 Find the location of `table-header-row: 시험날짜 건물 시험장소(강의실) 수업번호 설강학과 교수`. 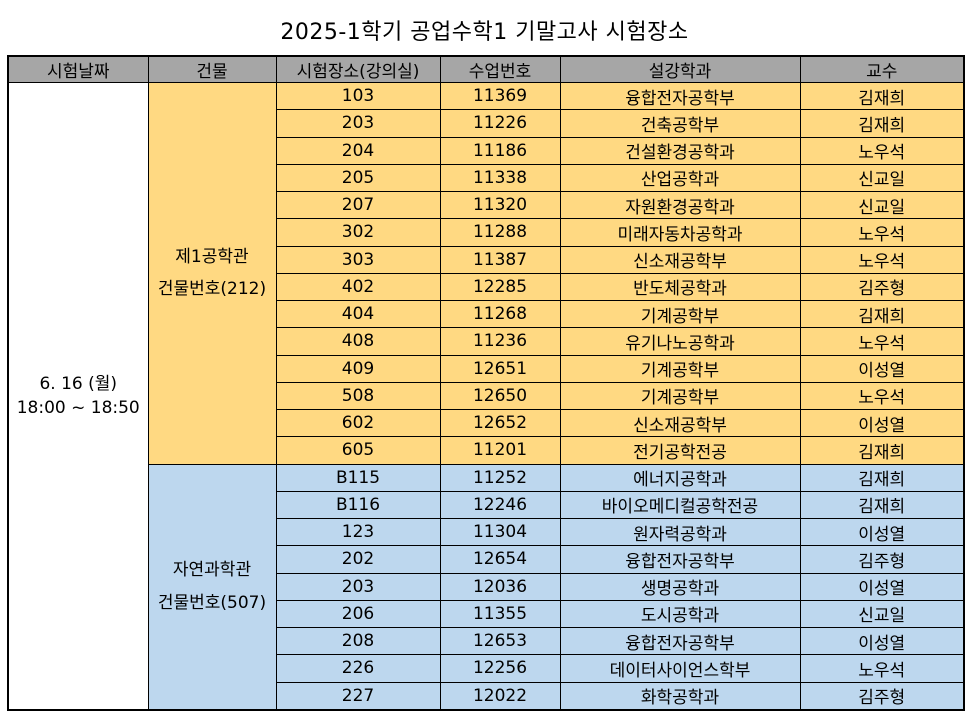

table-header-row: 시험날짜 건물 시험장소(강의실) 수업번호 설강학과 교수 is located at coordinates (486, 69).